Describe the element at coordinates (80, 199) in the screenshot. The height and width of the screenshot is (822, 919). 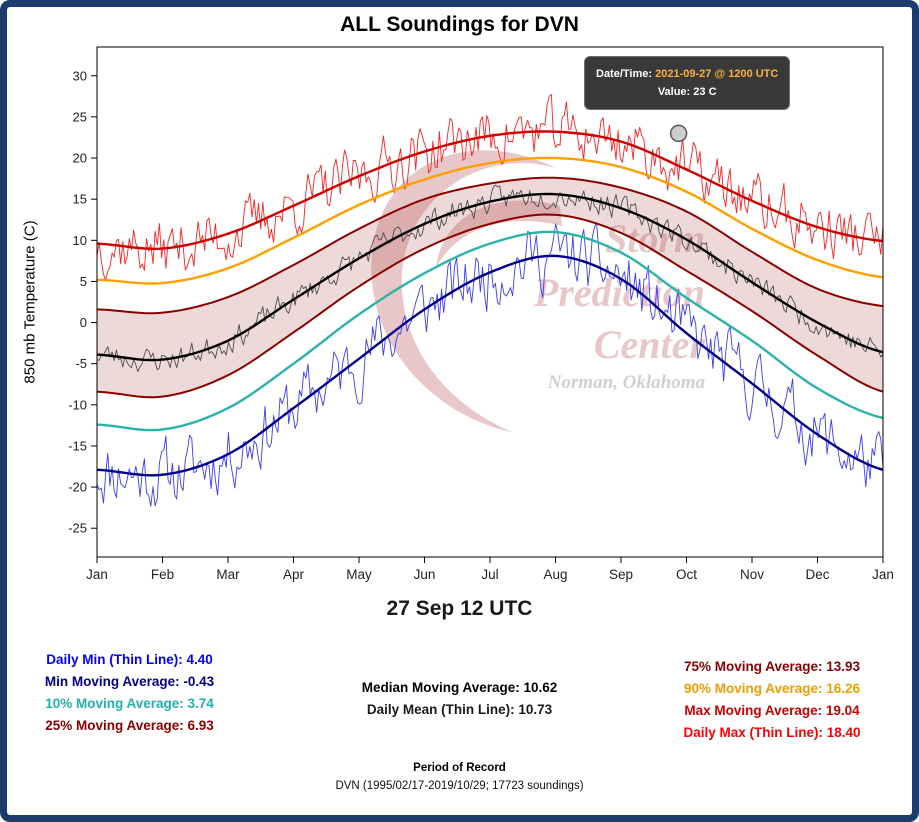
I see `y-tick-label: 15` at that location.